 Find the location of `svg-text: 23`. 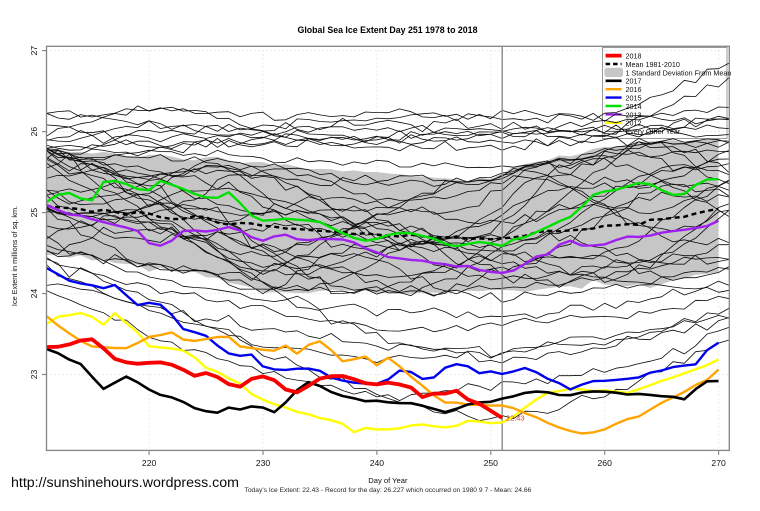

svg-text: 23 is located at coordinates (34, 375).